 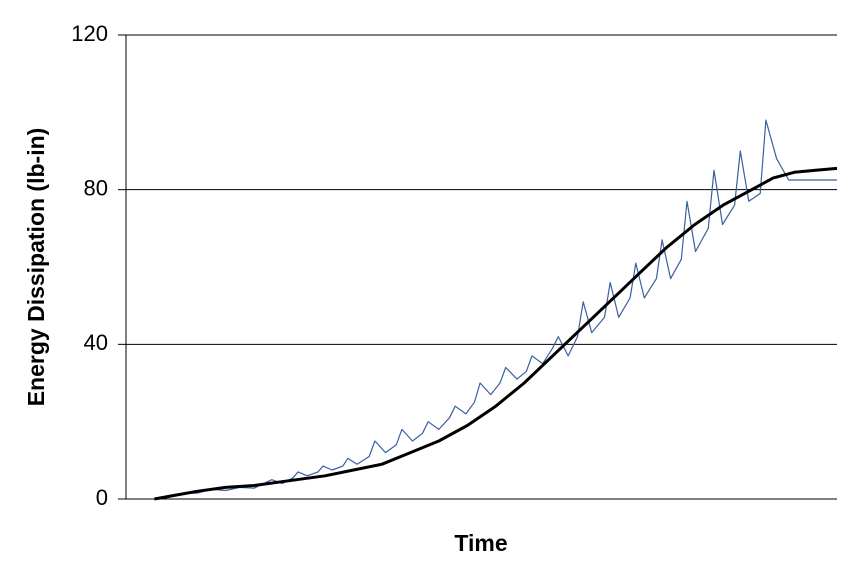 I want to click on y-axis-label: Energy Dissipation (lb-in), so click(x=36, y=267).